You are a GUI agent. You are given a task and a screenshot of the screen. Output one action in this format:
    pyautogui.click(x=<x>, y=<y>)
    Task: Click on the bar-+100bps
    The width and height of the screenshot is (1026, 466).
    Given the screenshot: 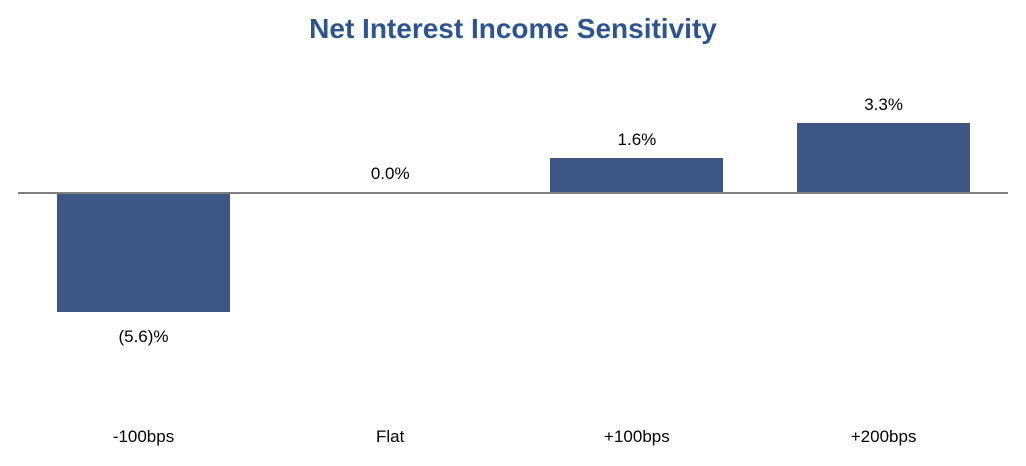 What is the action you would take?
    pyautogui.click(x=637, y=175)
    